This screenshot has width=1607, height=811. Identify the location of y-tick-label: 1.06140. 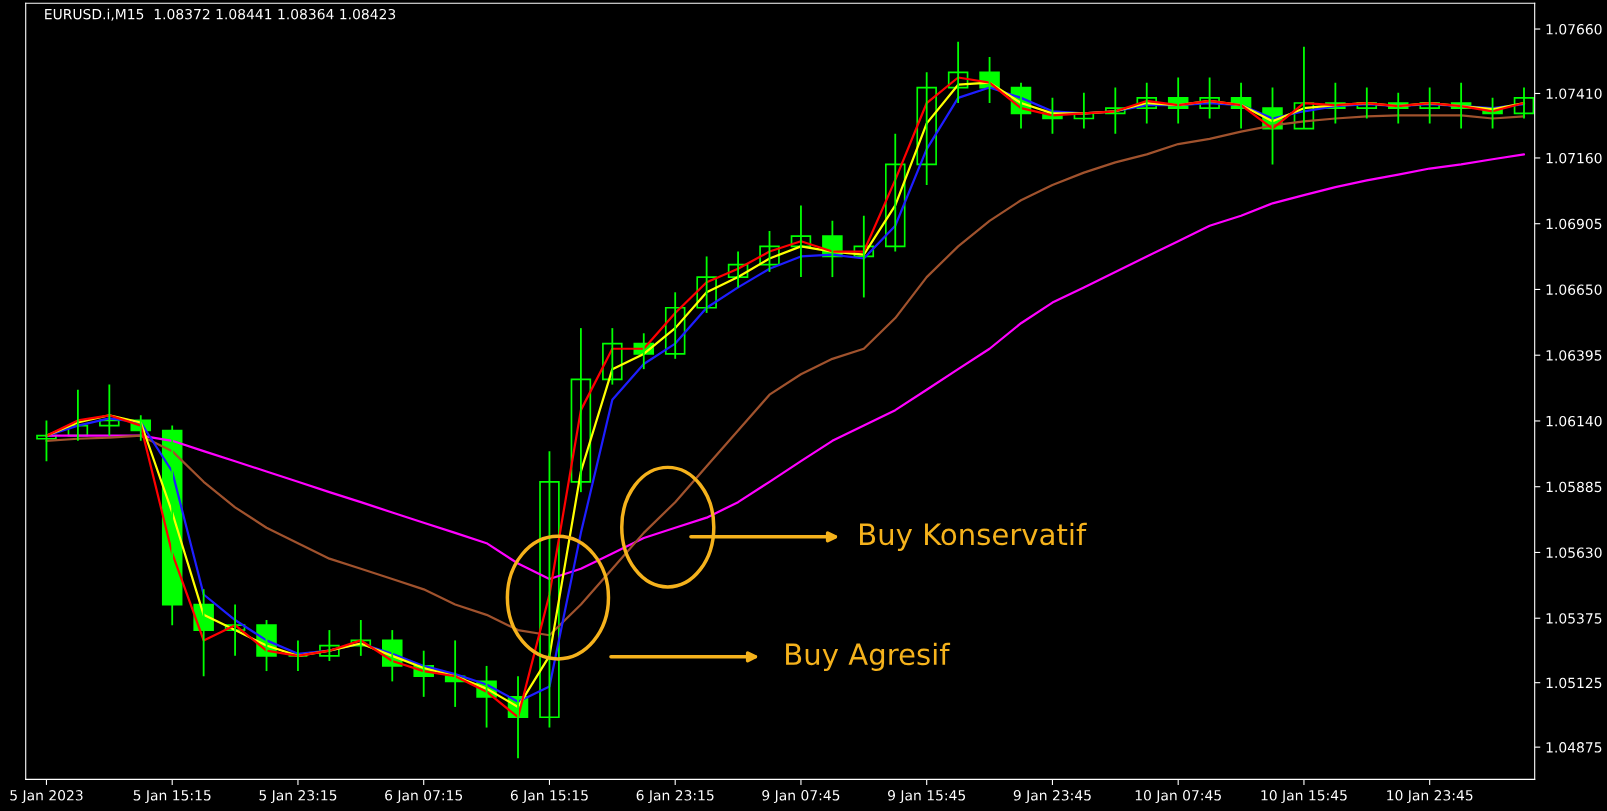
(1574, 421).